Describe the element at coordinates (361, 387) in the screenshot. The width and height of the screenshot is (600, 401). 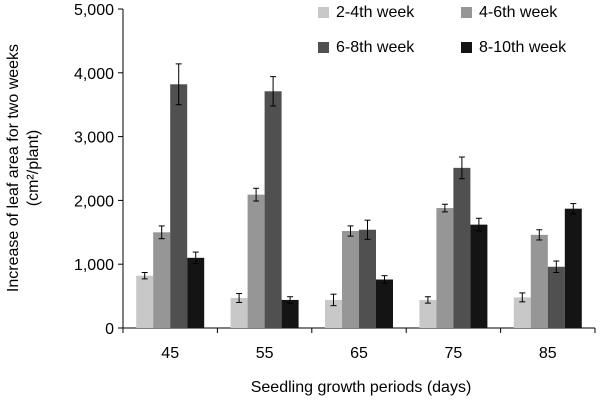
I see `x-axis-title: Seedling growth periods (days)` at that location.